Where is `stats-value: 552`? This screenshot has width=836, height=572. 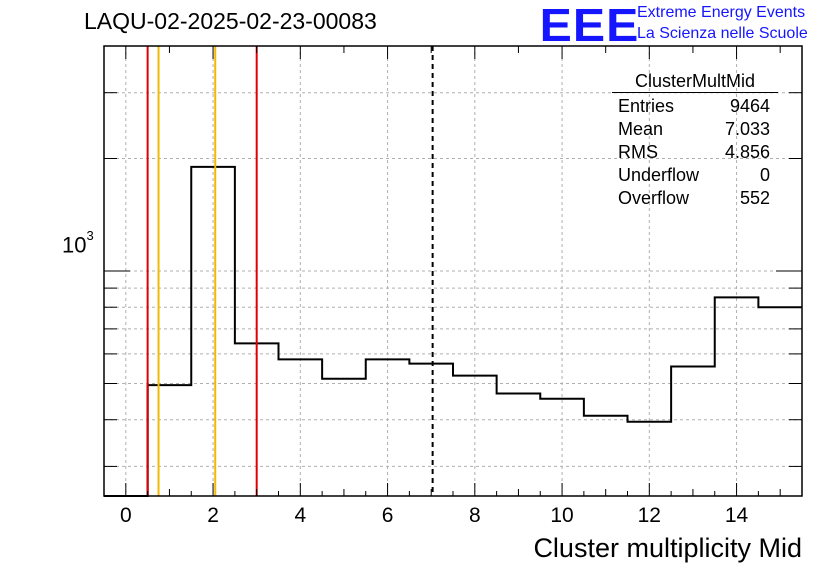 stats-value: 552 is located at coordinates (754, 198).